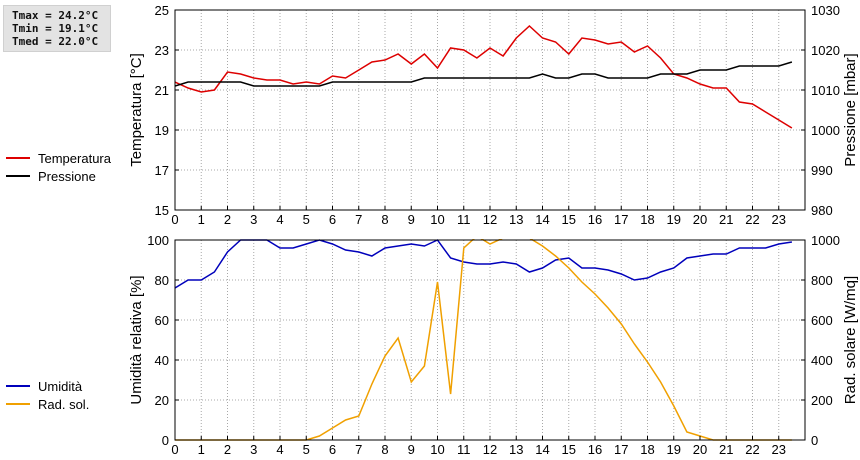  I want to click on y-right-tick-label: 990, so click(822, 170).